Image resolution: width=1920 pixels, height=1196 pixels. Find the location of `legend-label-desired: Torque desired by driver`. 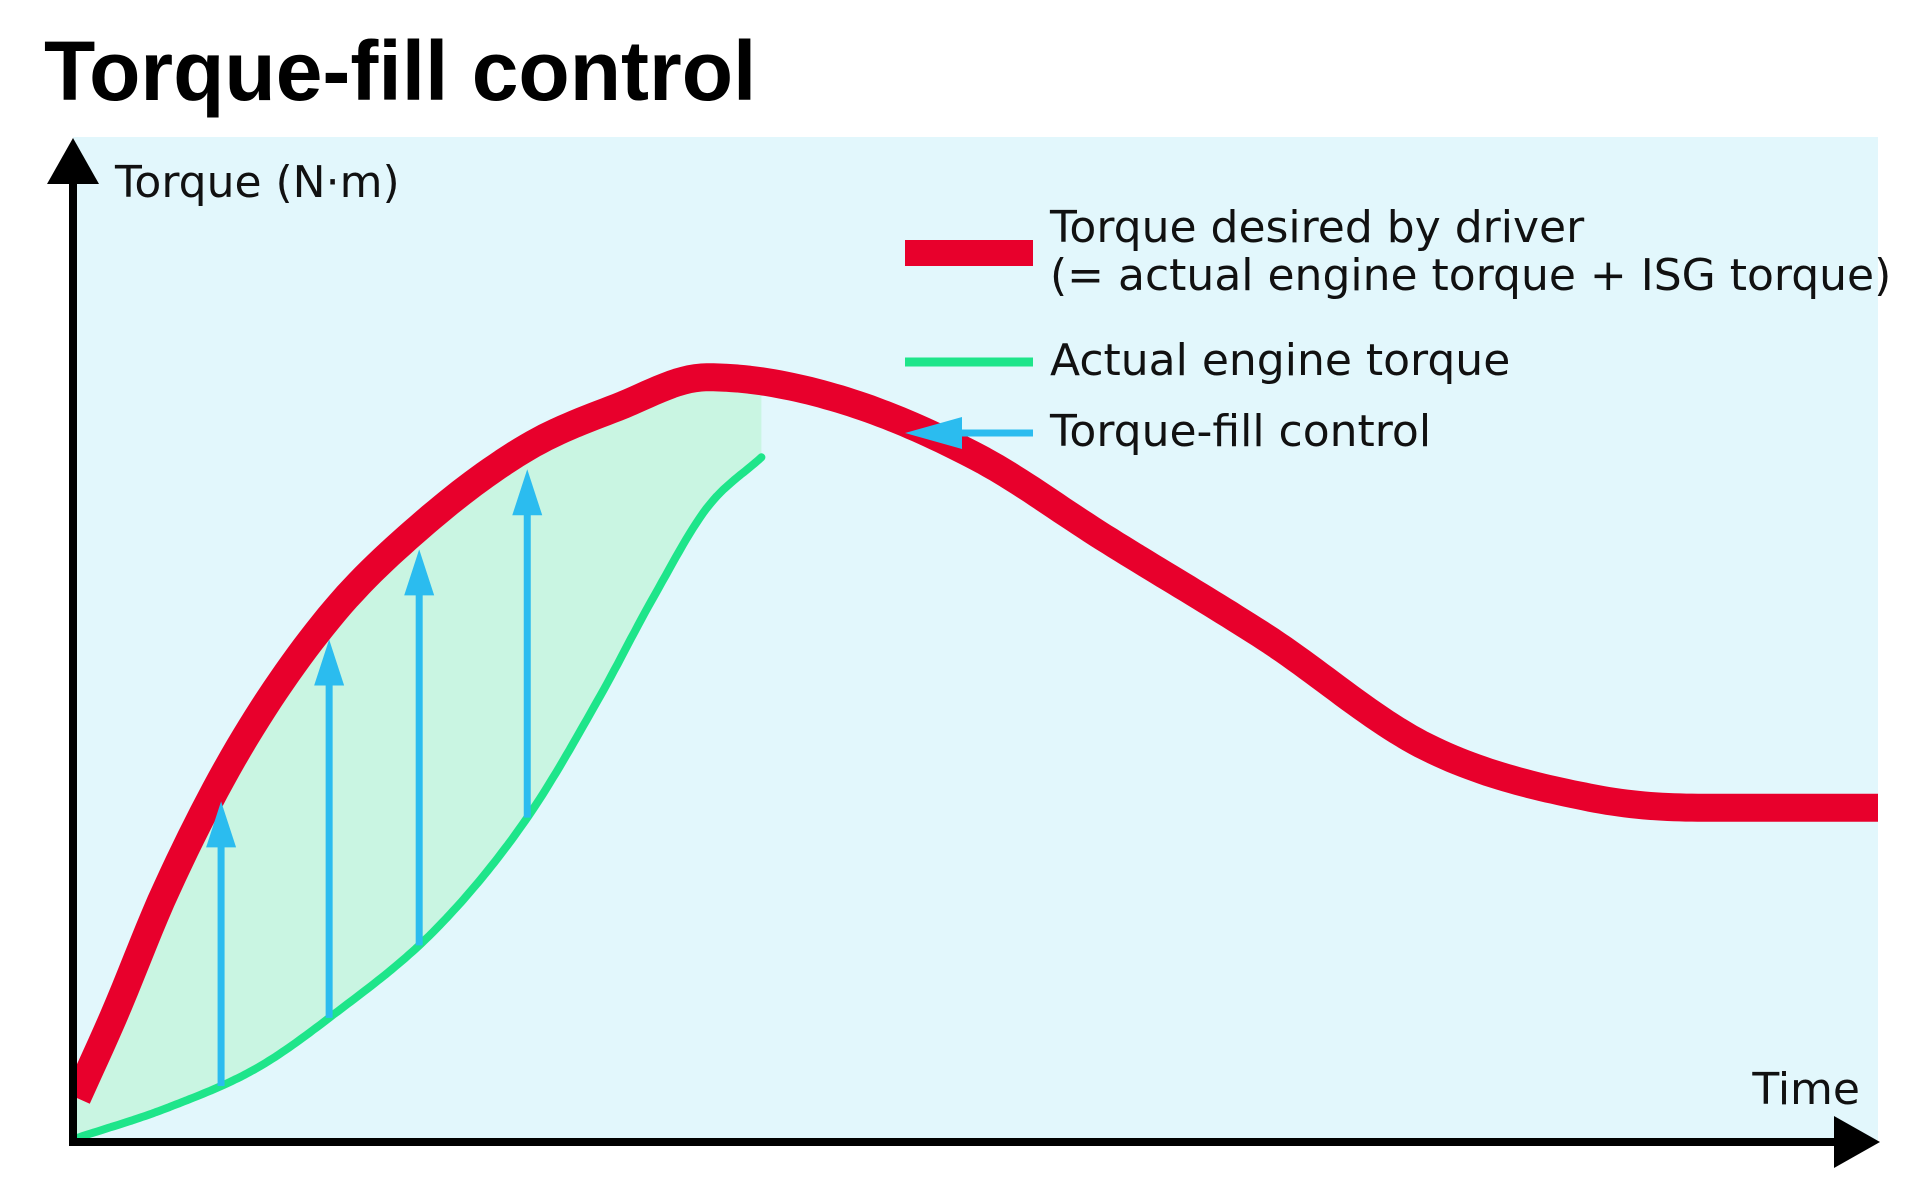

legend-label-desired: Torque desired by driver is located at coordinates (1317, 227).